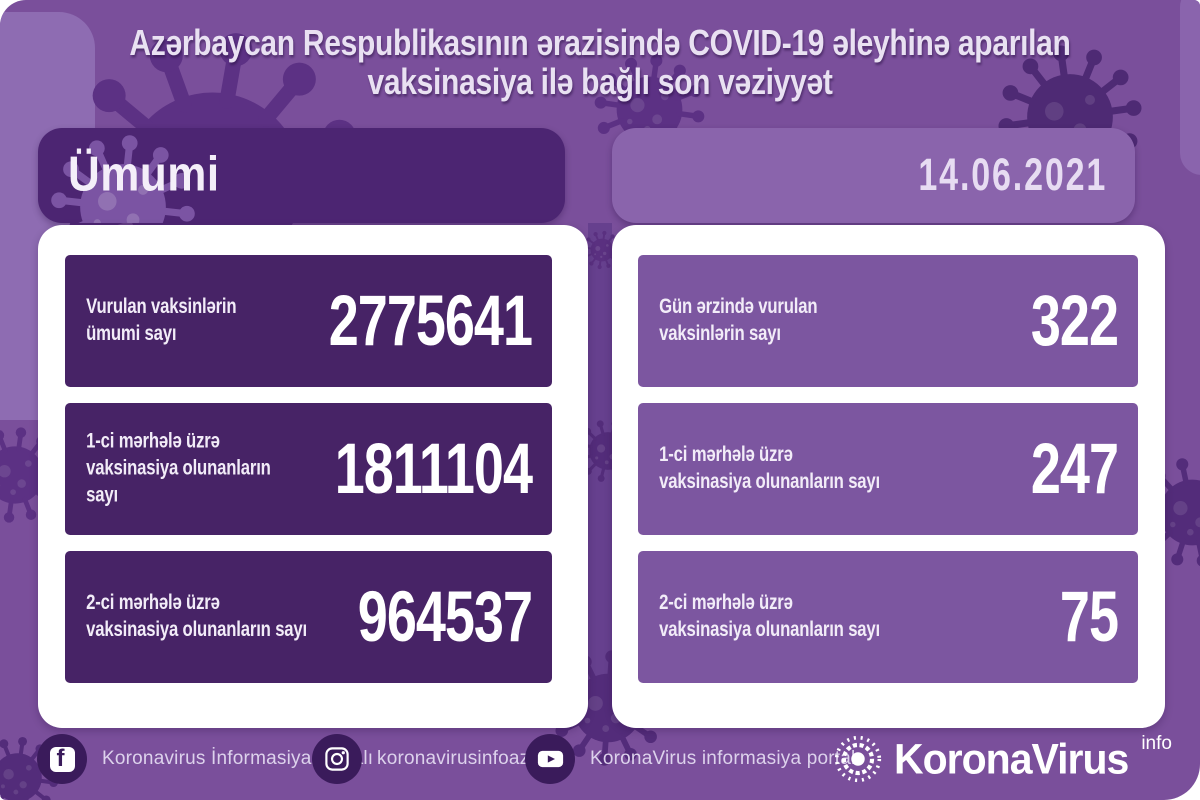 This screenshot has width=1200, height=800. What do you see at coordinates (738, 320) in the screenshot?
I see `stat-label: Gün ərzində vurulan vaksinlərin sayı` at bounding box center [738, 320].